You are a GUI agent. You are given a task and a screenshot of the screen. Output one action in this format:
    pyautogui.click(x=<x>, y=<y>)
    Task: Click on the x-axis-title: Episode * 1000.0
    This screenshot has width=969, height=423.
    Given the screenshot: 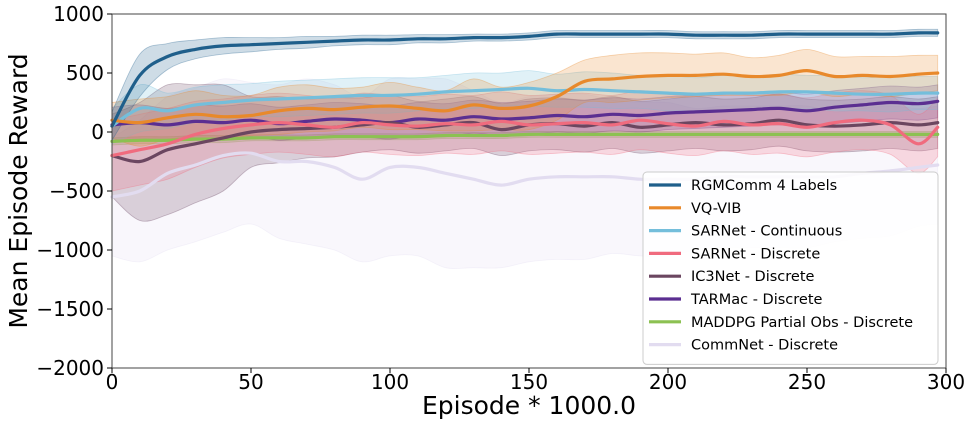 What is the action you would take?
    pyautogui.click(x=529, y=405)
    